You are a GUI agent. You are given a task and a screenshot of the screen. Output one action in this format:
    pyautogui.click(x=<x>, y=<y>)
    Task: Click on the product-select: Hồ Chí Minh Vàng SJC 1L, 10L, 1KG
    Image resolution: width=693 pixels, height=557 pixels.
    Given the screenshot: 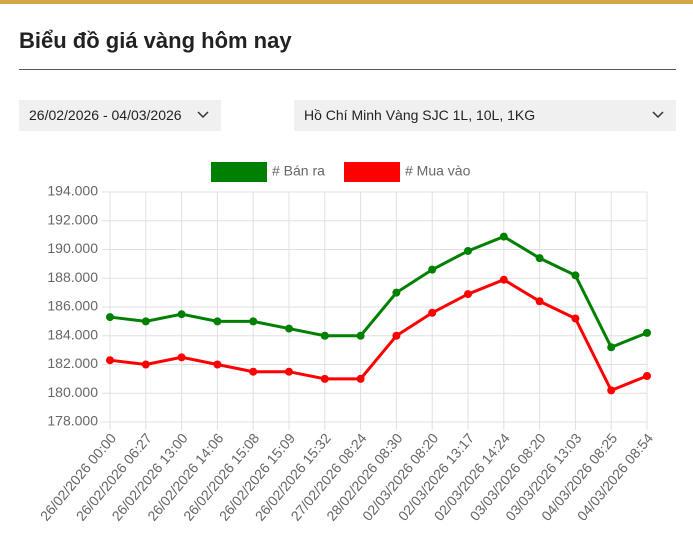 What is the action you would take?
    pyautogui.click(x=485, y=115)
    